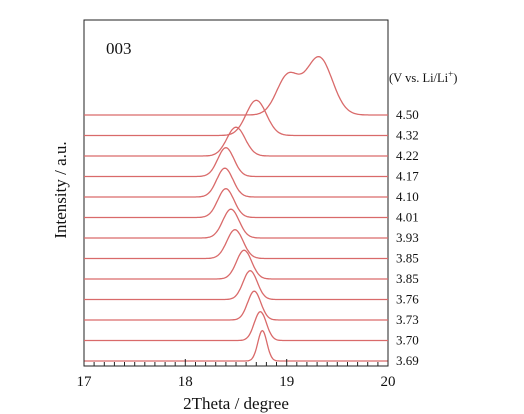  Describe the element at coordinates (236, 118) in the screenshot. I see `trace-4.32` at that location.